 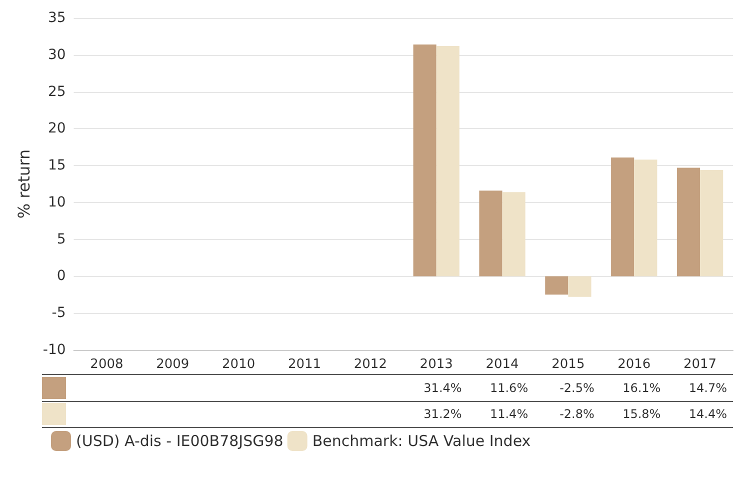 I want to click on data-label: -2.8%, so click(x=576, y=414).